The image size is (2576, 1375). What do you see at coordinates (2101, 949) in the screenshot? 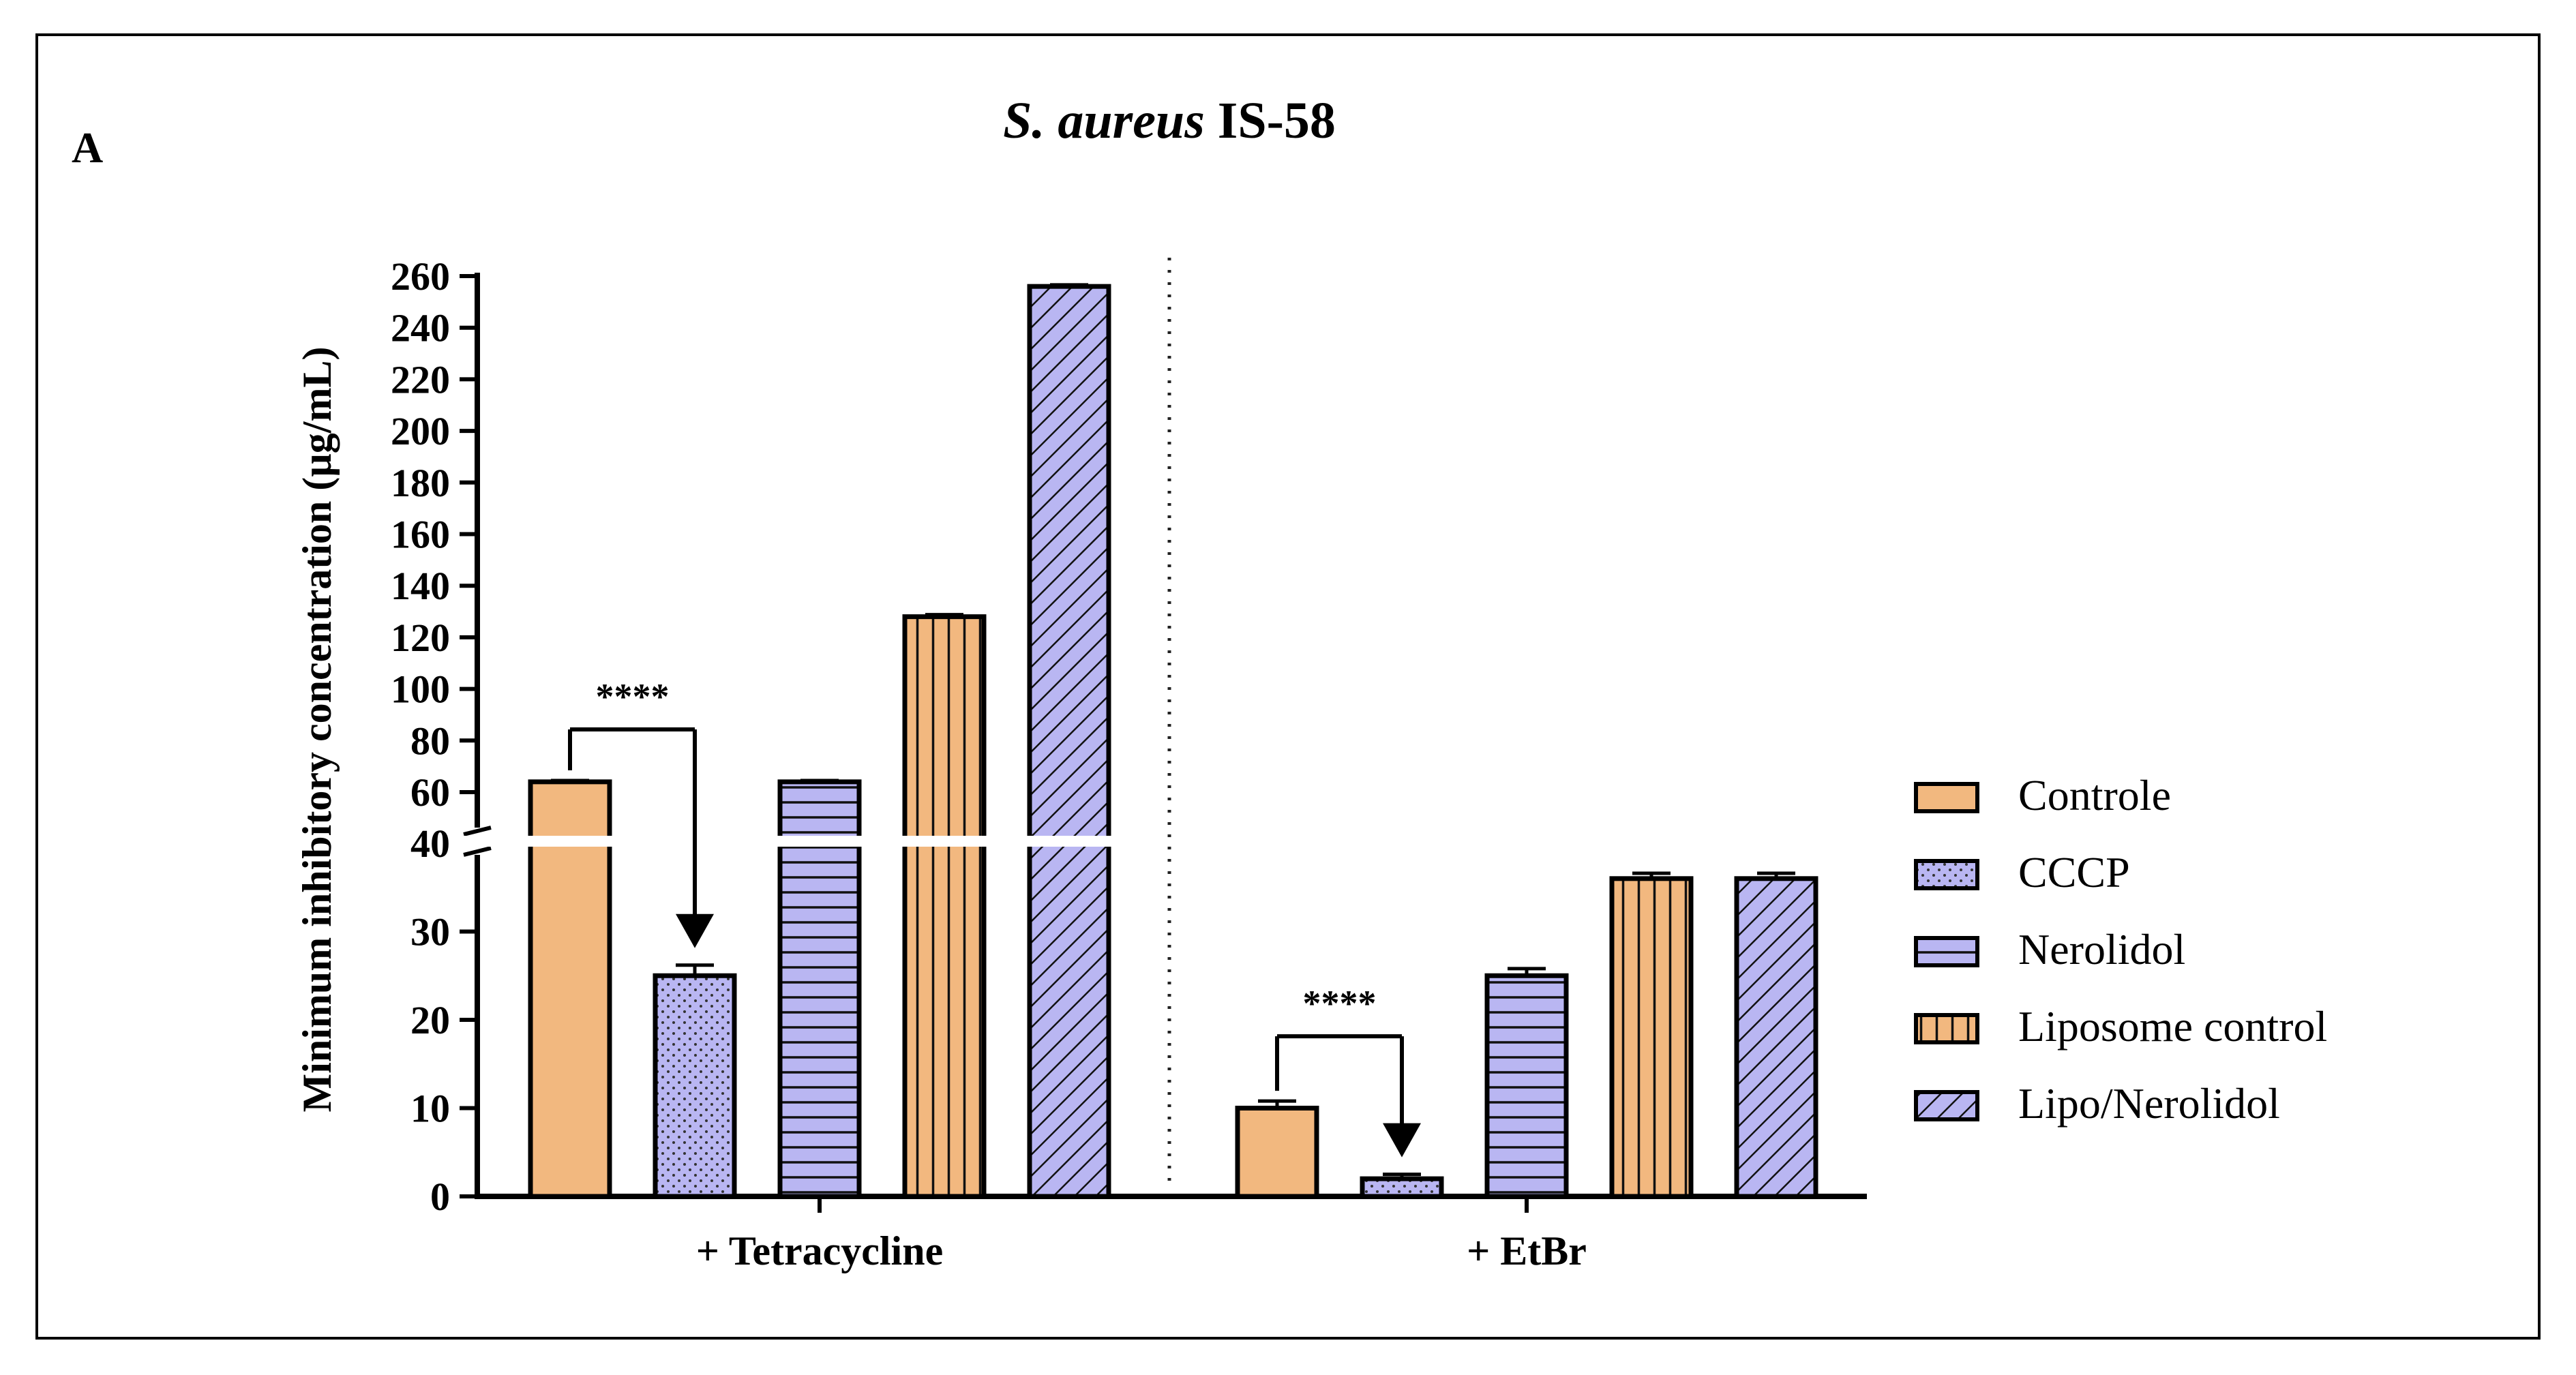
I see `legend-label: Nerolidol` at bounding box center [2101, 949].